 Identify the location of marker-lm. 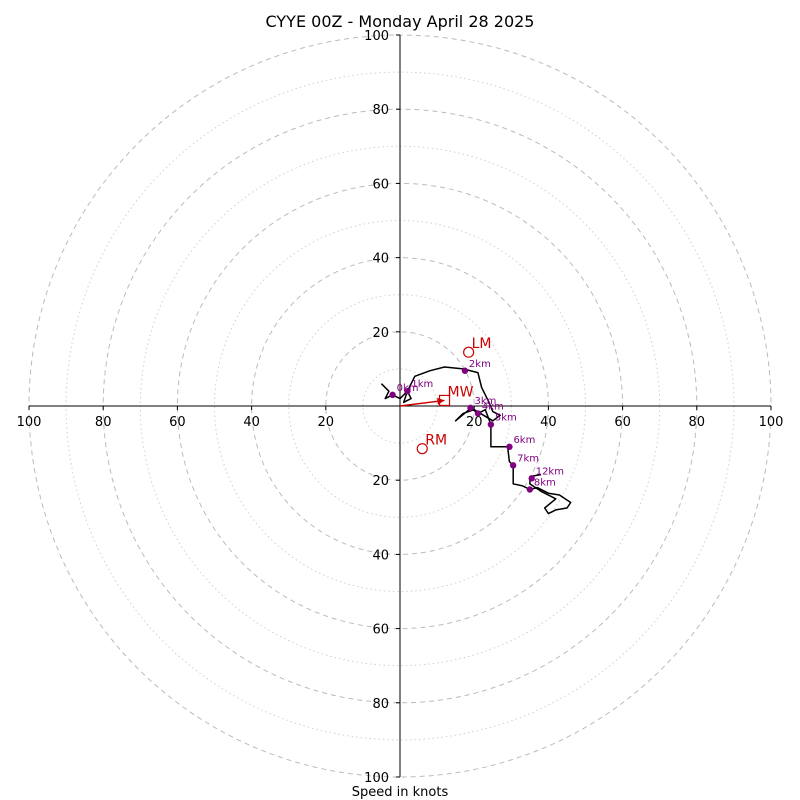
(469, 352).